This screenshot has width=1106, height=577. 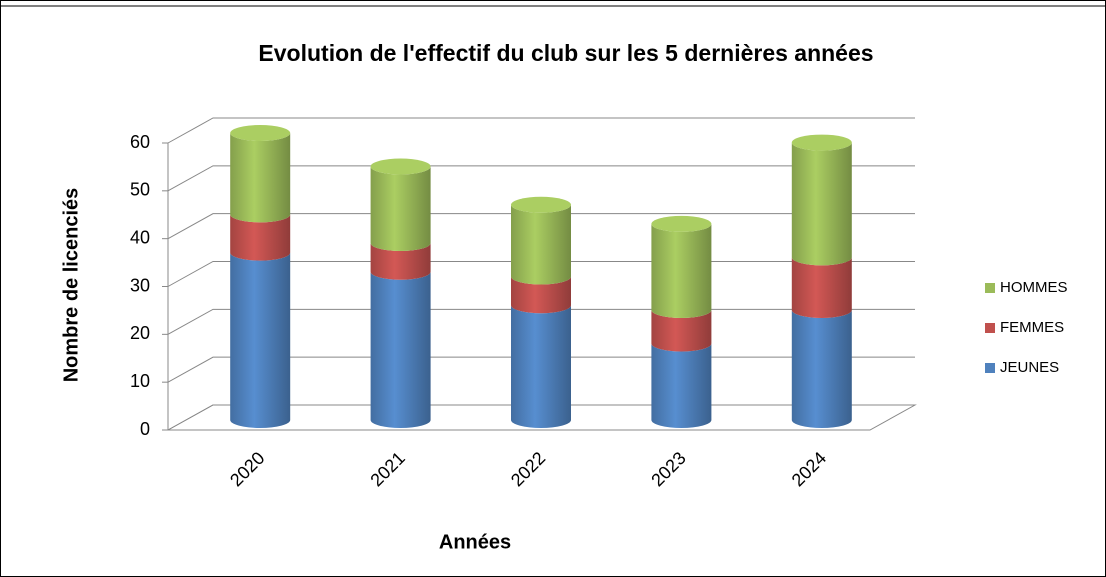 What do you see at coordinates (71, 285) in the screenshot?
I see `y-axis-title: Nombre de licenciés` at bounding box center [71, 285].